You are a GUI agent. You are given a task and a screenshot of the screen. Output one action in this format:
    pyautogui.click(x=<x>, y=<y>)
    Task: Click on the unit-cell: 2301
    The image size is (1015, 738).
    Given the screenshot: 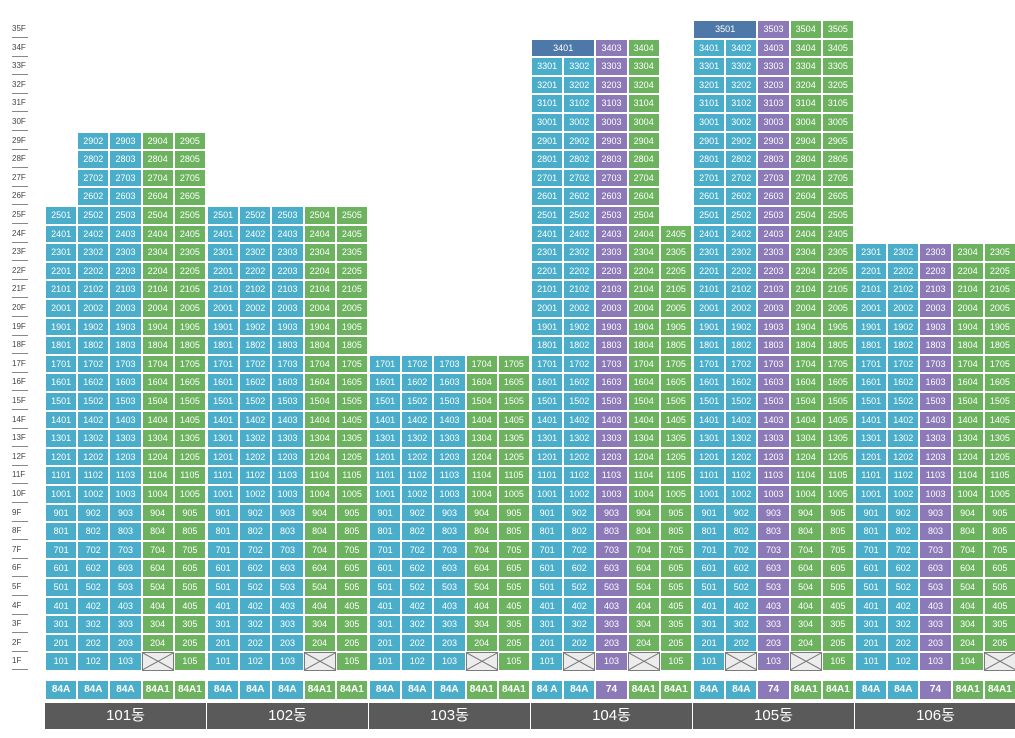 What is the action you would take?
    pyautogui.click(x=547, y=252)
    